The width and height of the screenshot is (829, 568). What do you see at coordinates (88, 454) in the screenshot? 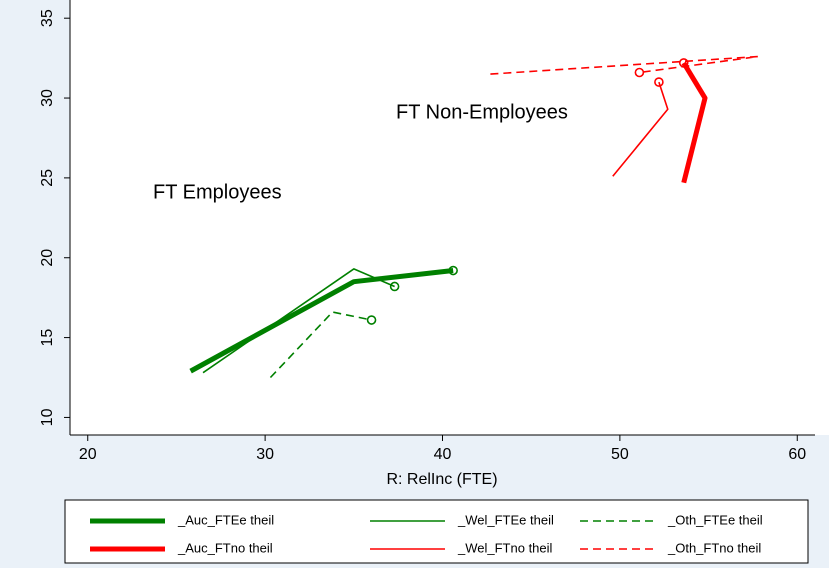
I see `x-tick-label: 20` at bounding box center [88, 454].